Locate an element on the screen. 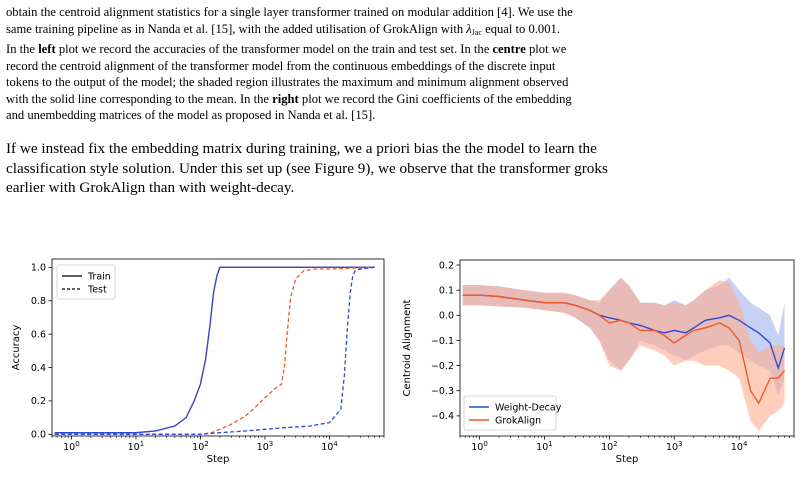 The image size is (807, 480). legend: Train Test is located at coordinates (86, 282).